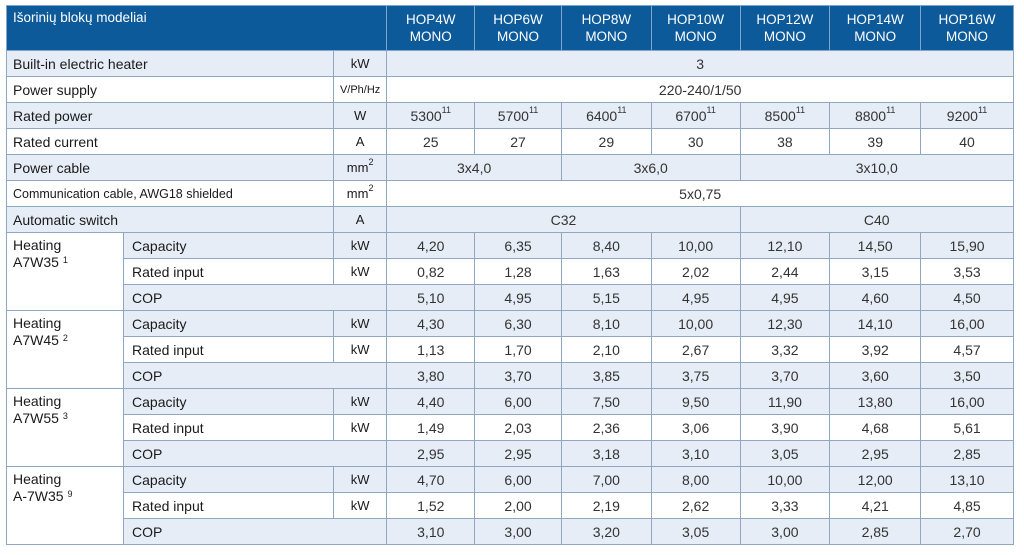 The image size is (1024, 555). What do you see at coordinates (360, 89) in the screenshot?
I see `row-unit: V/Ph/Hz` at bounding box center [360, 89].